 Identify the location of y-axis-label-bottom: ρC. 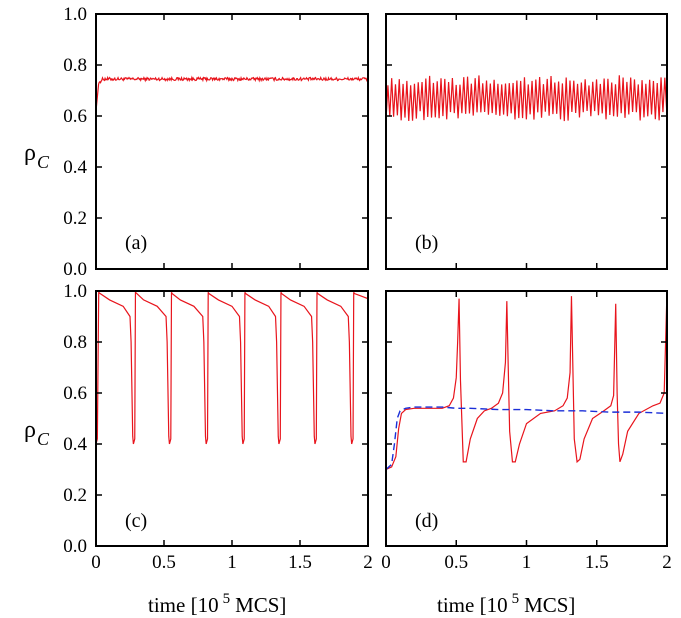
(37, 433).